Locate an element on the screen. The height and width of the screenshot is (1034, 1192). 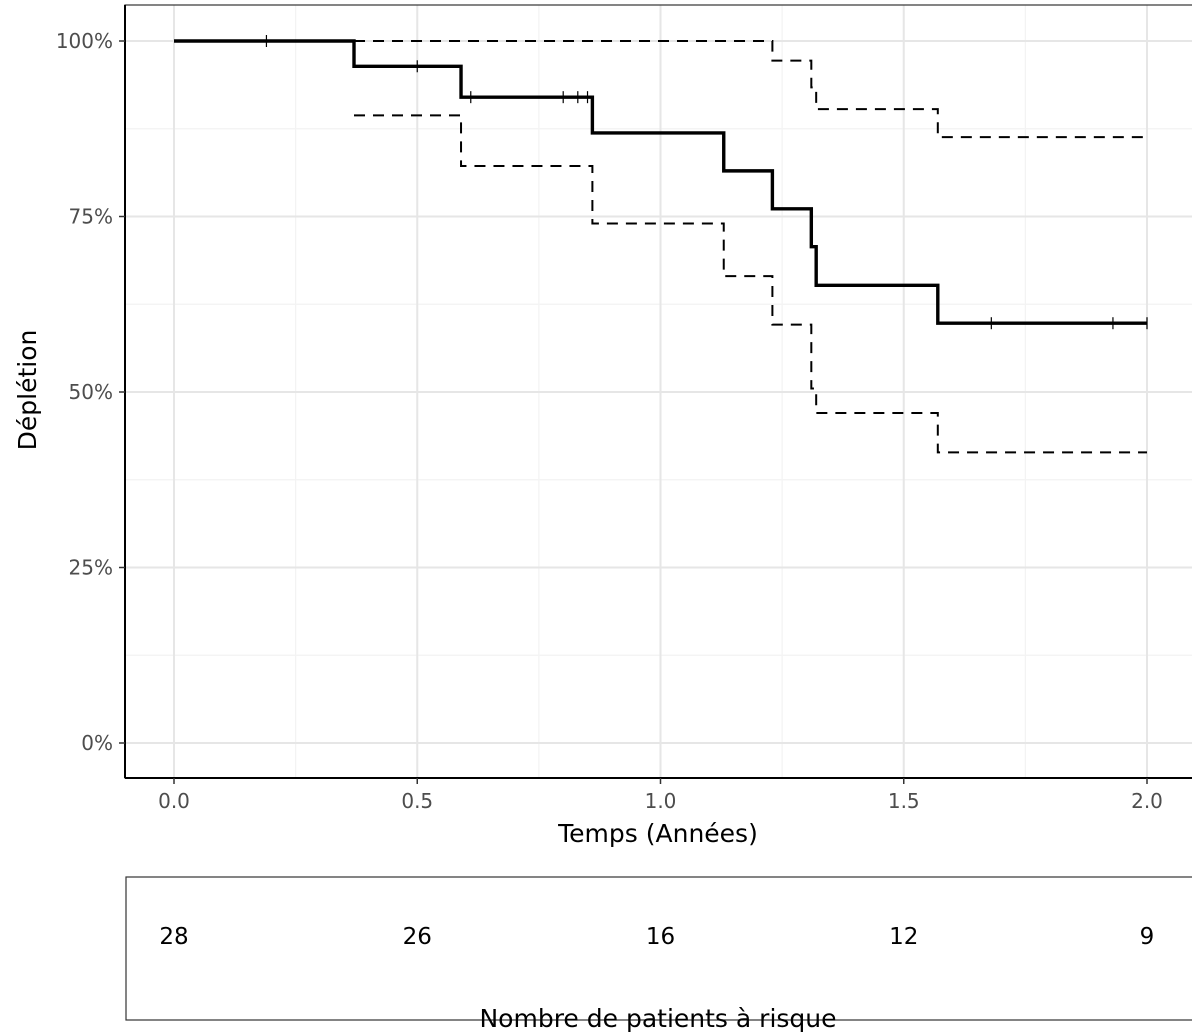
y-tick-label: 50% is located at coordinates (91, 392).